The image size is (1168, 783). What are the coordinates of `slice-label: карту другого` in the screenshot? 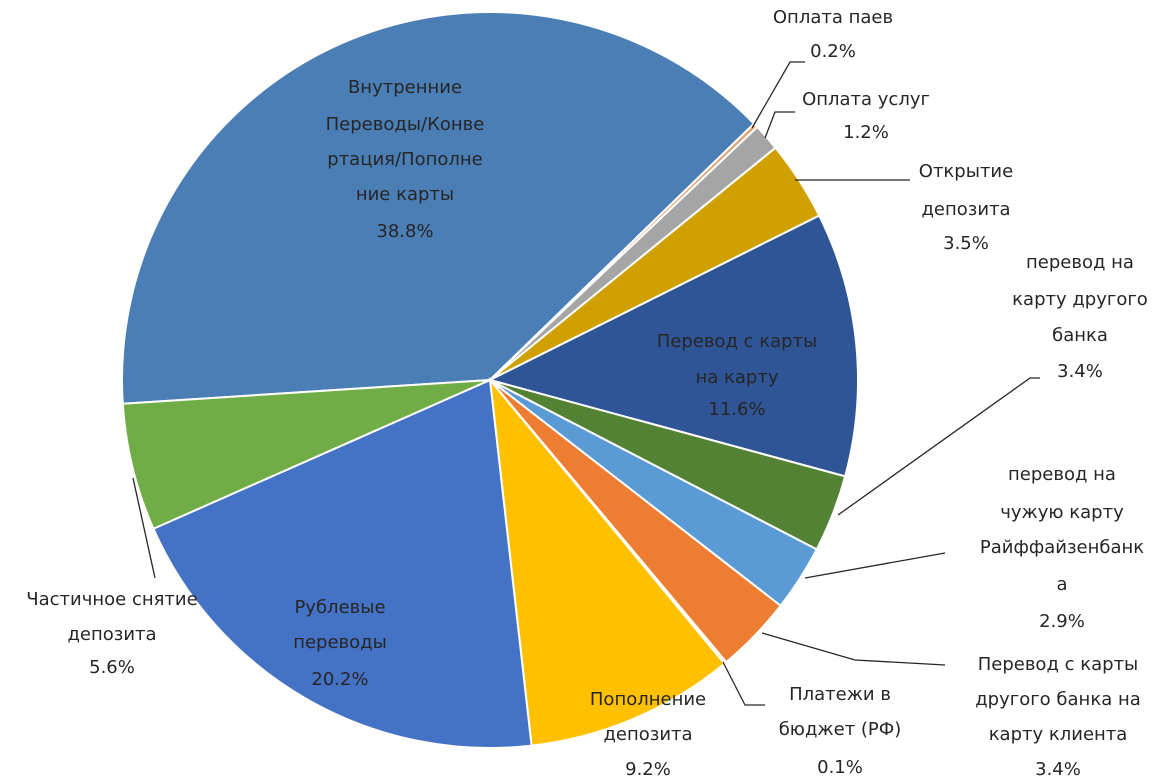 It's located at (1080, 299).